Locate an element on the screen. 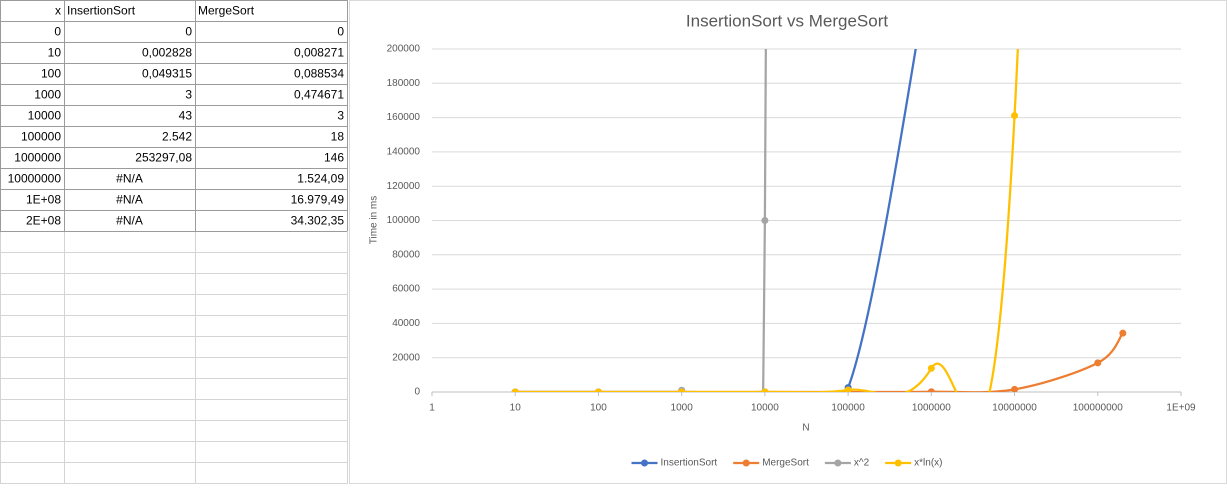 Image resolution: width=1227 pixels, height=489 pixels. y-tick-label: 20000 is located at coordinates (406, 357).